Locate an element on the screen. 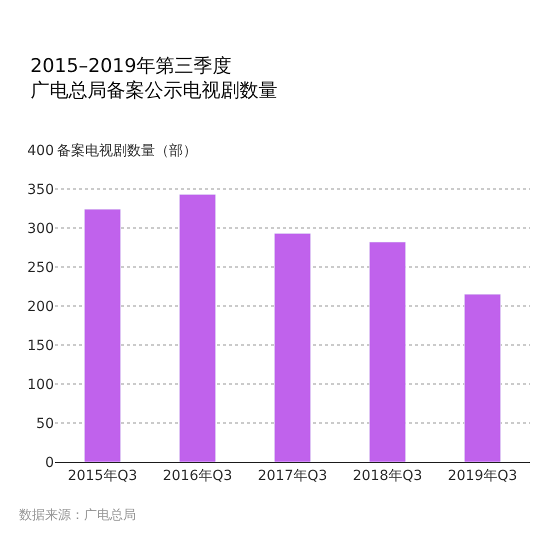 The image size is (550, 552). y-axis-title: 备案电视剧数量（部） is located at coordinates (127, 150).